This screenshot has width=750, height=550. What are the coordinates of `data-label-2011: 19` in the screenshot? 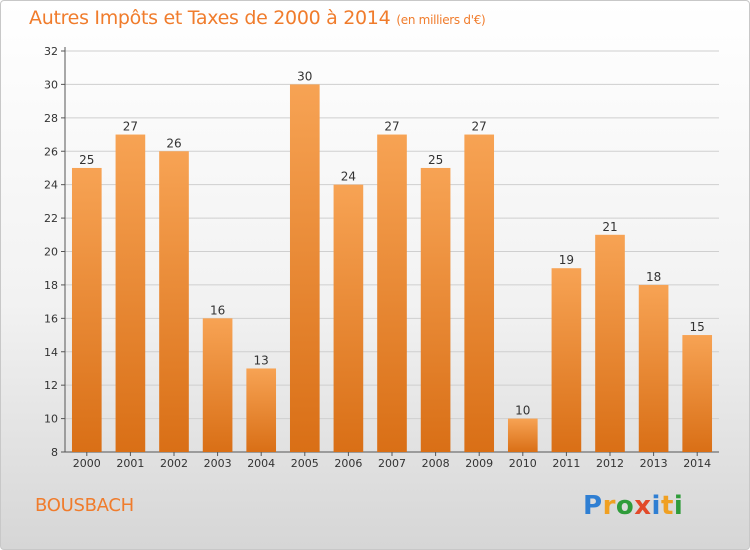 It's located at (566, 260).